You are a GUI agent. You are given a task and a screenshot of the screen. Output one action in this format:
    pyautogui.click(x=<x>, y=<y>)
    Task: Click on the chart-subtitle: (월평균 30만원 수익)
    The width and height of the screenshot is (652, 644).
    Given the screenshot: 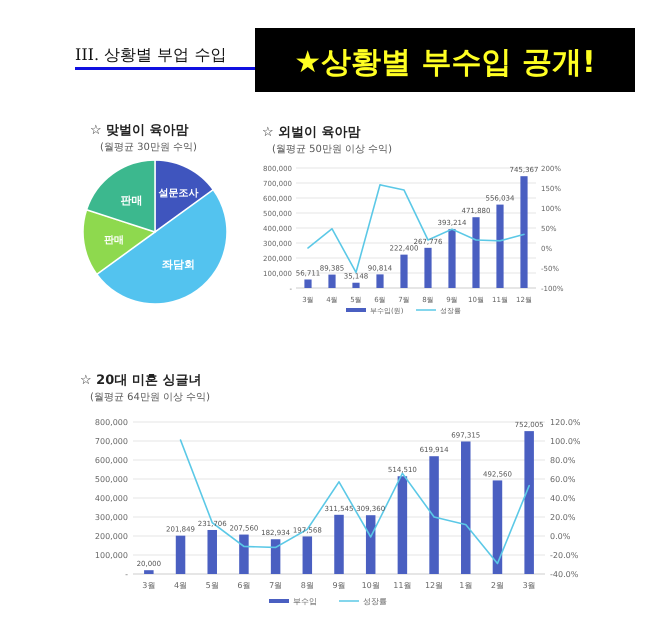 What is the action you would take?
    pyautogui.click(x=148, y=147)
    